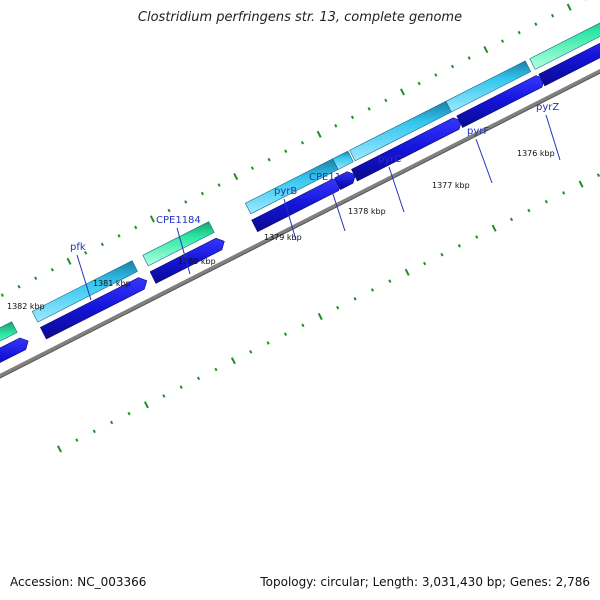 The width and height of the screenshot is (600, 600). What do you see at coordinates (331, 177) in the screenshot?
I see `gene-label: CPE1182` at bounding box center [331, 177].